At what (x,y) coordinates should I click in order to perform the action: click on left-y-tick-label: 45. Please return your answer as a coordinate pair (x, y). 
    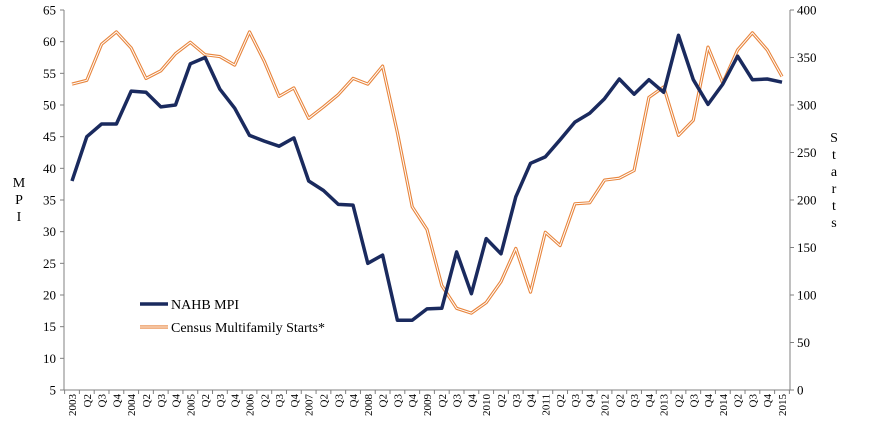
    Looking at the image, I should click on (49, 136).